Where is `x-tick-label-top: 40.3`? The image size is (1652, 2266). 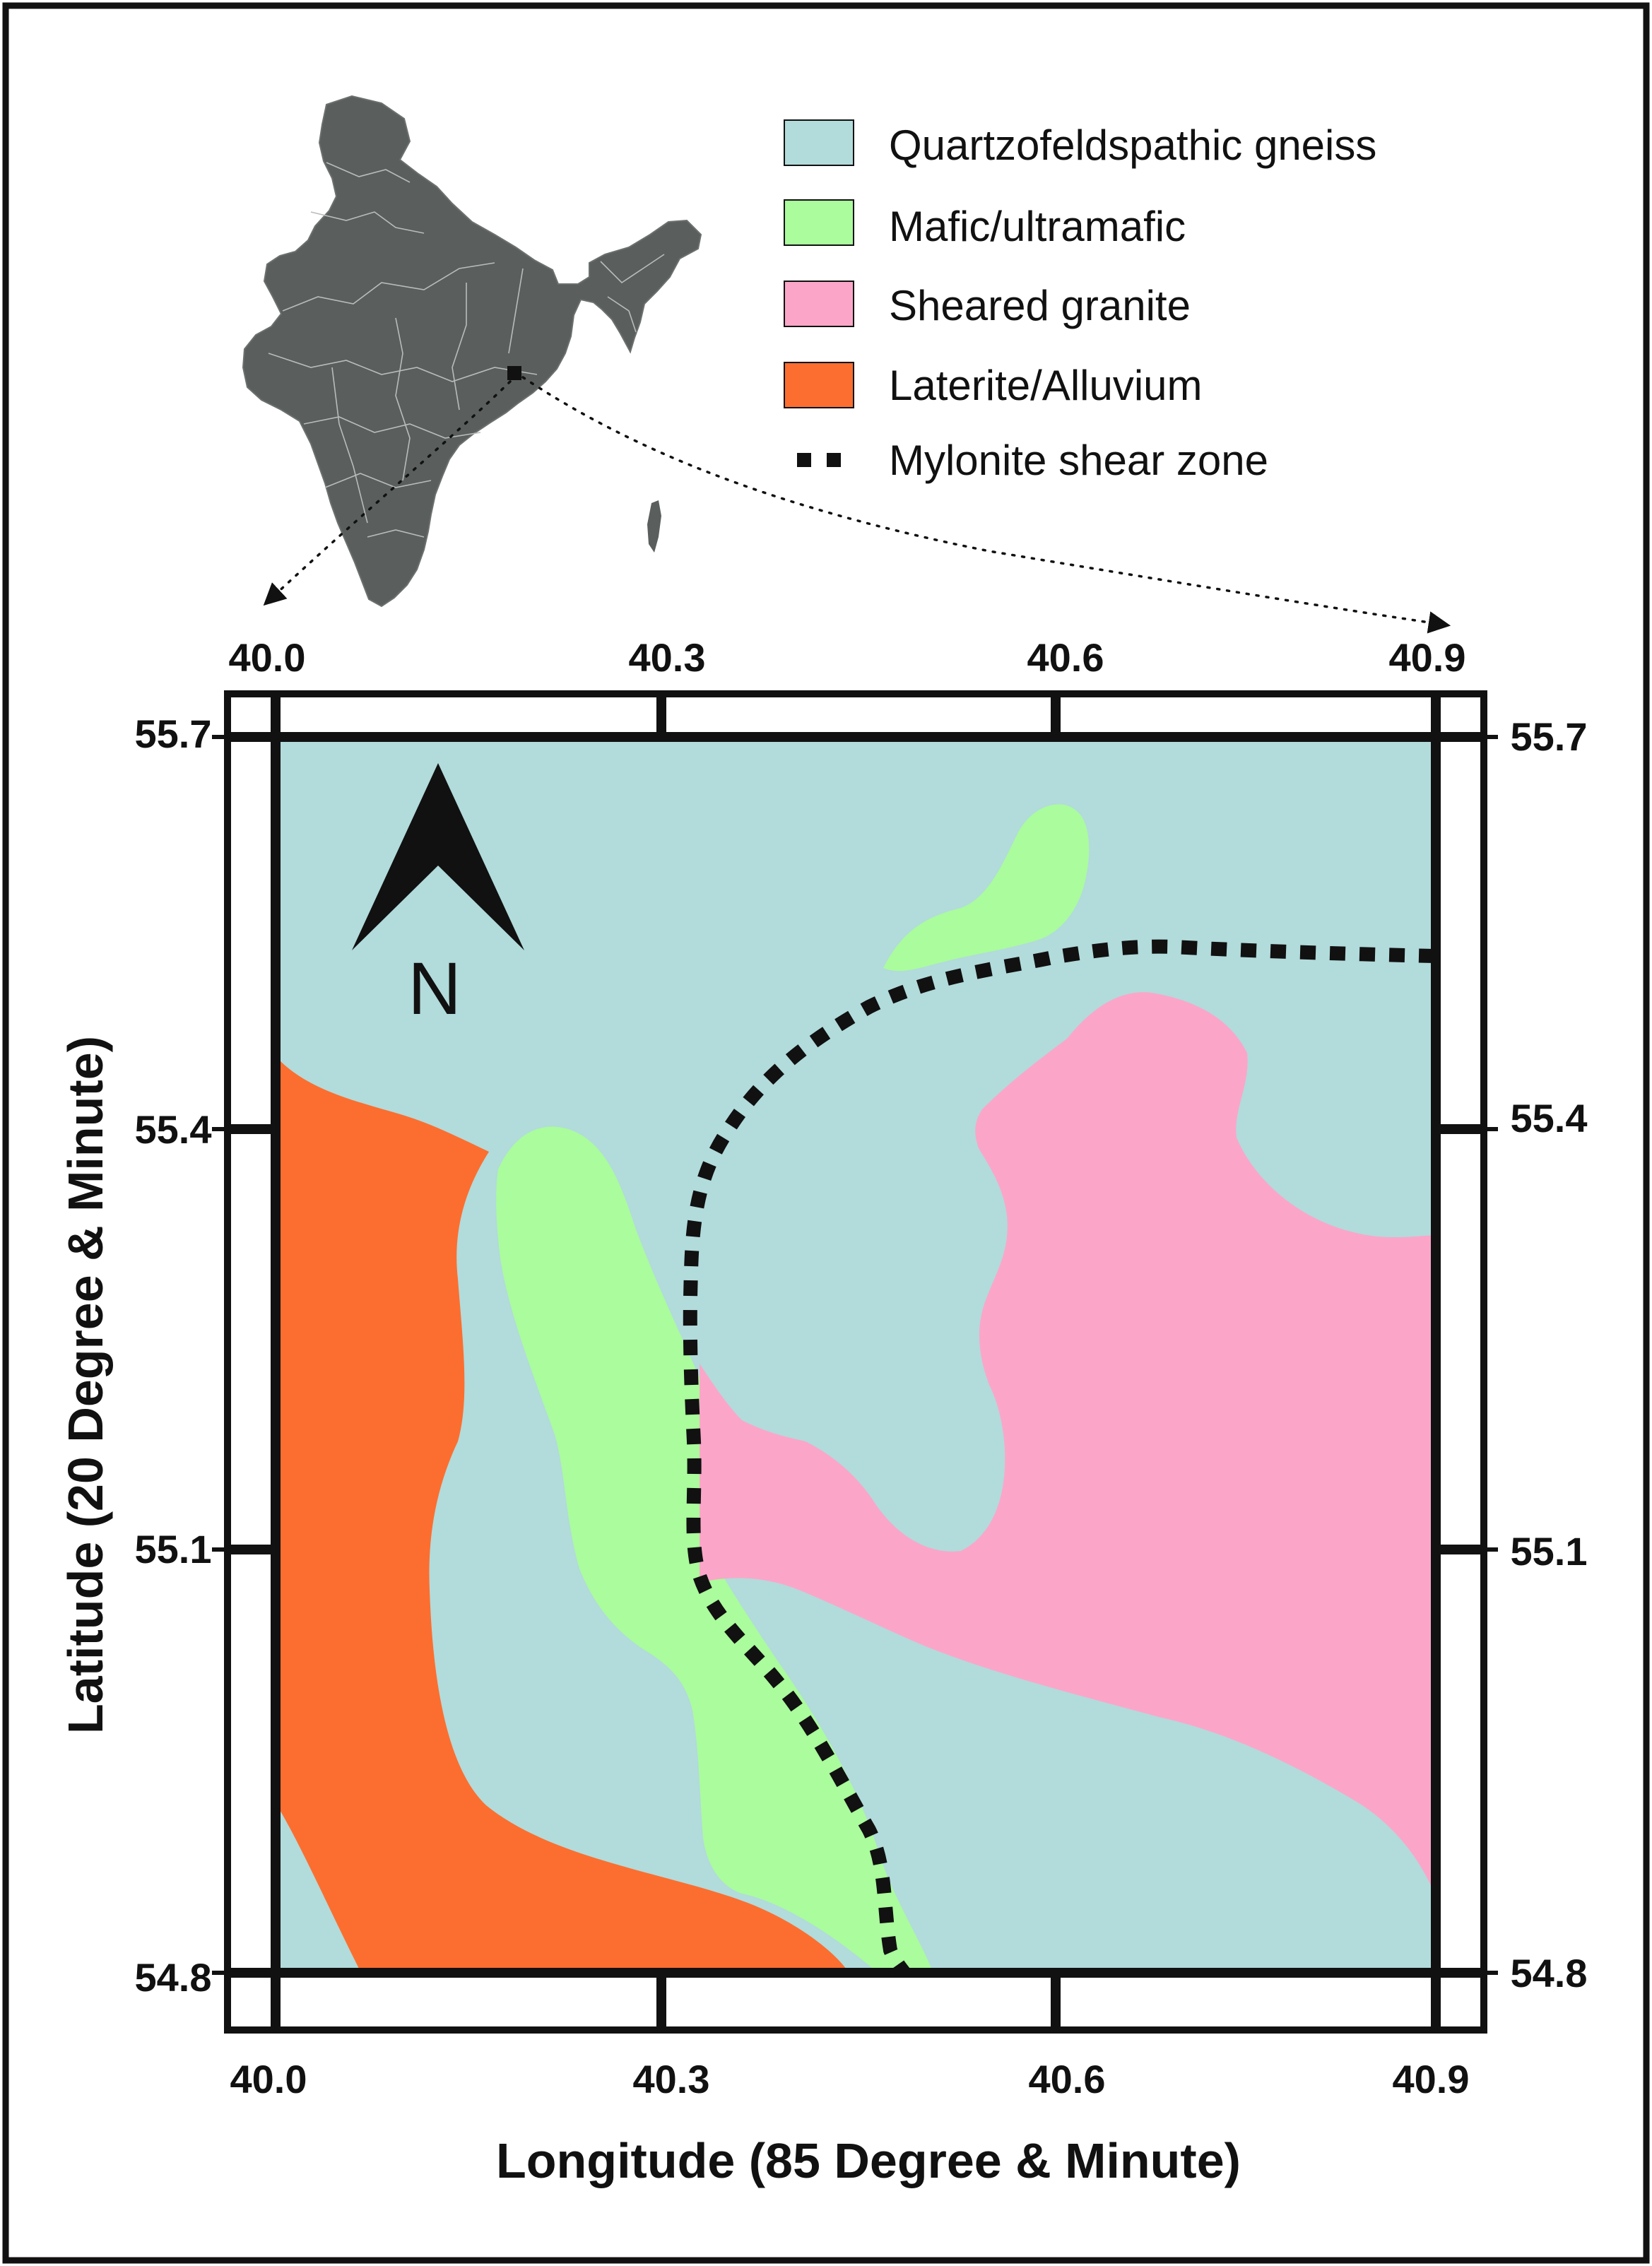 x-tick-label-top: 40.3 is located at coordinates (667, 657).